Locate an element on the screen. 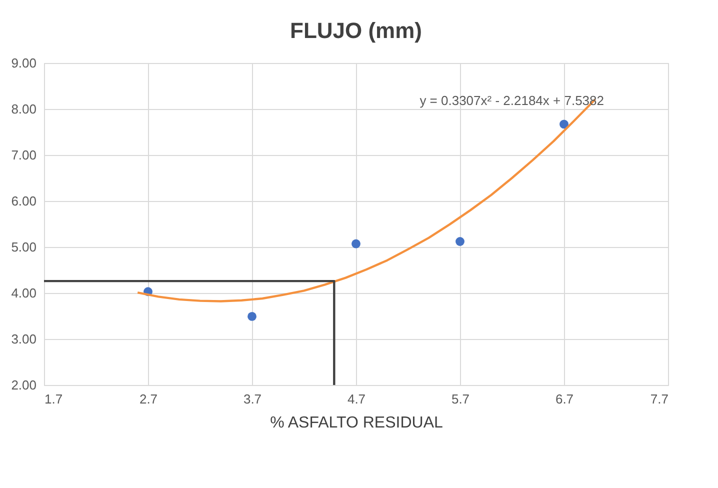 The image size is (718, 488). y-tick-label: 8.00 is located at coordinates (23, 109).